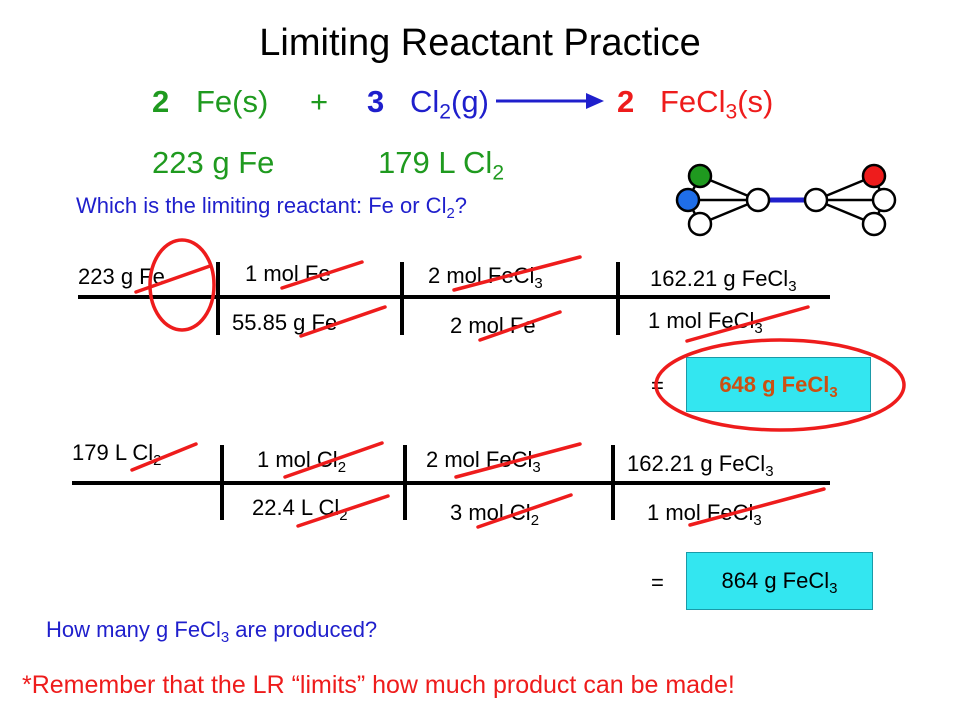 The width and height of the screenshot is (960, 720). What do you see at coordinates (449, 104) in the screenshot?
I see `cl2-reactant: Cl2(g)` at bounding box center [449, 104].